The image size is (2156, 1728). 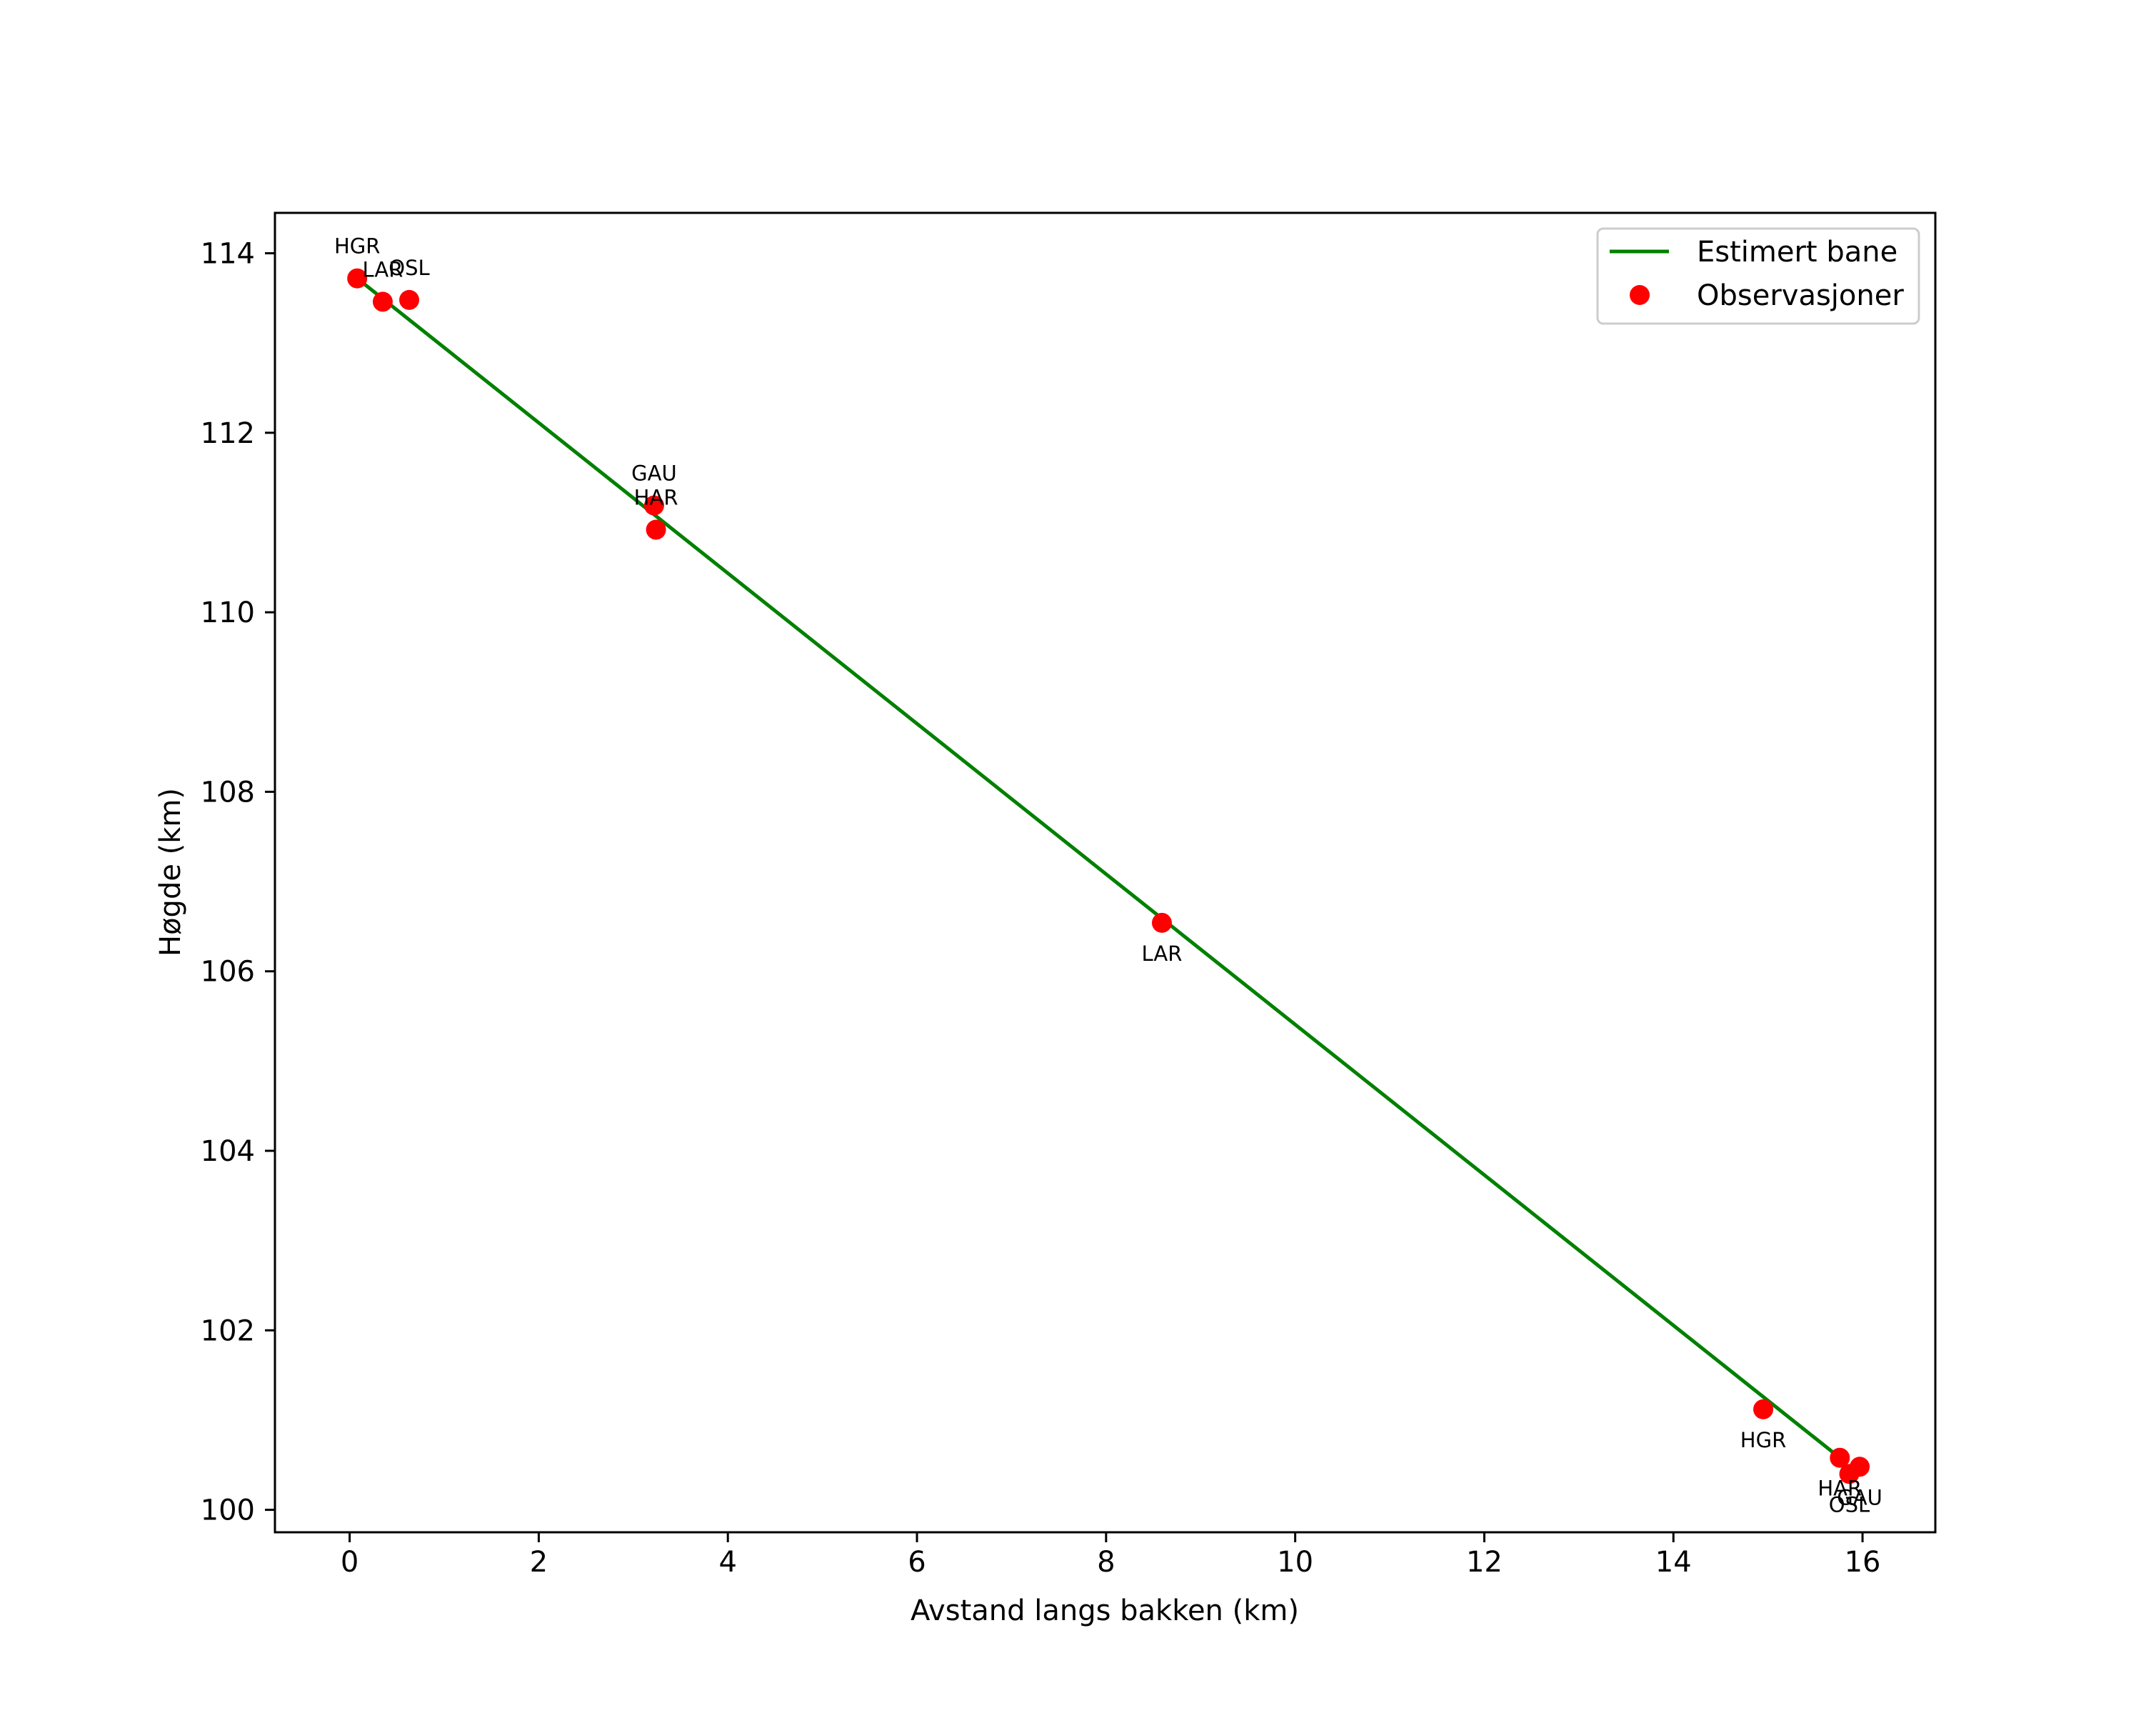 I want to click on legend: Estimert bane Observasjoner, so click(x=1758, y=276).